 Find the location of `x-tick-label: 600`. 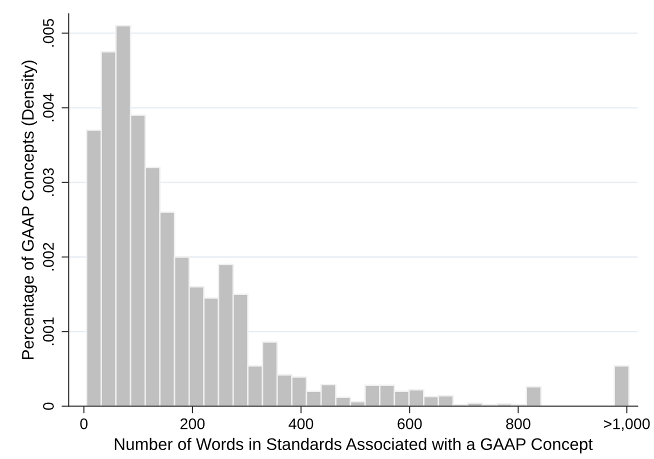

x-tick-label: 600 is located at coordinates (410, 424).